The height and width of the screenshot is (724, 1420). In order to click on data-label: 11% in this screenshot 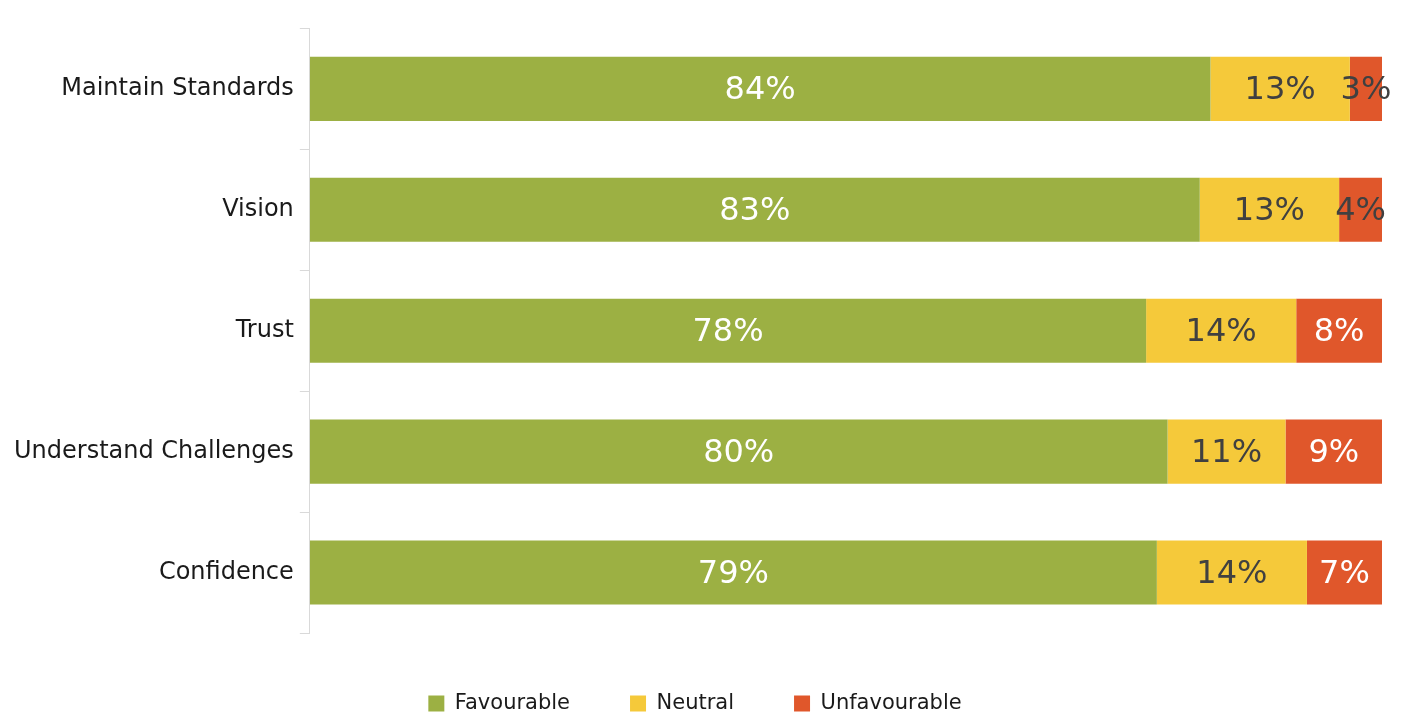, I will do `click(1226, 450)`.